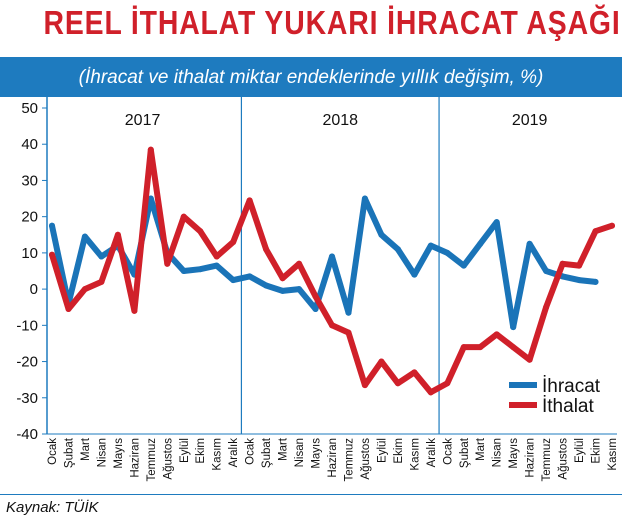  I want to click on y-tick-label: 20, so click(29, 217).